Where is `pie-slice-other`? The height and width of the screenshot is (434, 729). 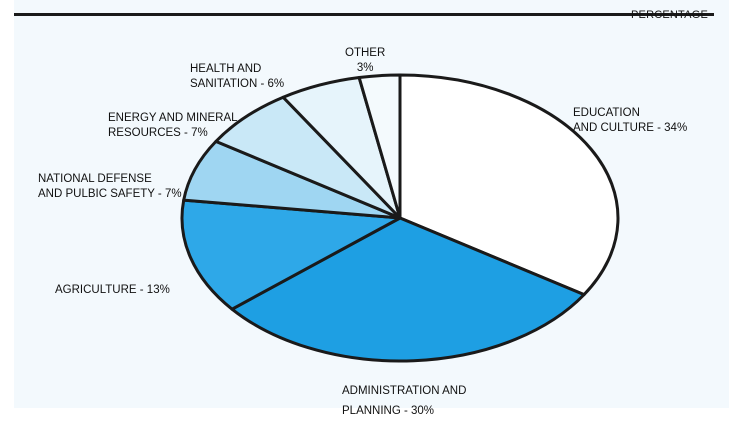
pie-slice-other is located at coordinates (379, 146).